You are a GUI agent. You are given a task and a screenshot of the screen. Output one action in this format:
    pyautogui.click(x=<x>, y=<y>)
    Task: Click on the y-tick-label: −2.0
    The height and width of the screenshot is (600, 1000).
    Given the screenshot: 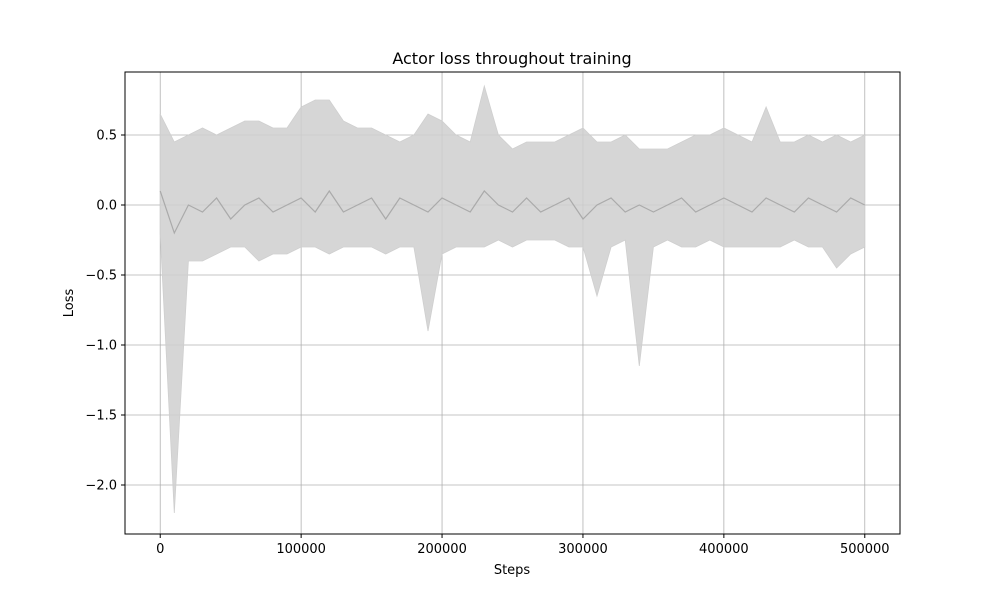 What is the action you would take?
    pyautogui.click(x=101, y=486)
    